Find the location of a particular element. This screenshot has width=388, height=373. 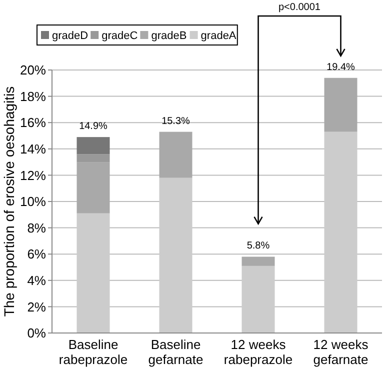

y-axis-title: The proportion of erosive oesohagitis is located at coordinates (9, 201).